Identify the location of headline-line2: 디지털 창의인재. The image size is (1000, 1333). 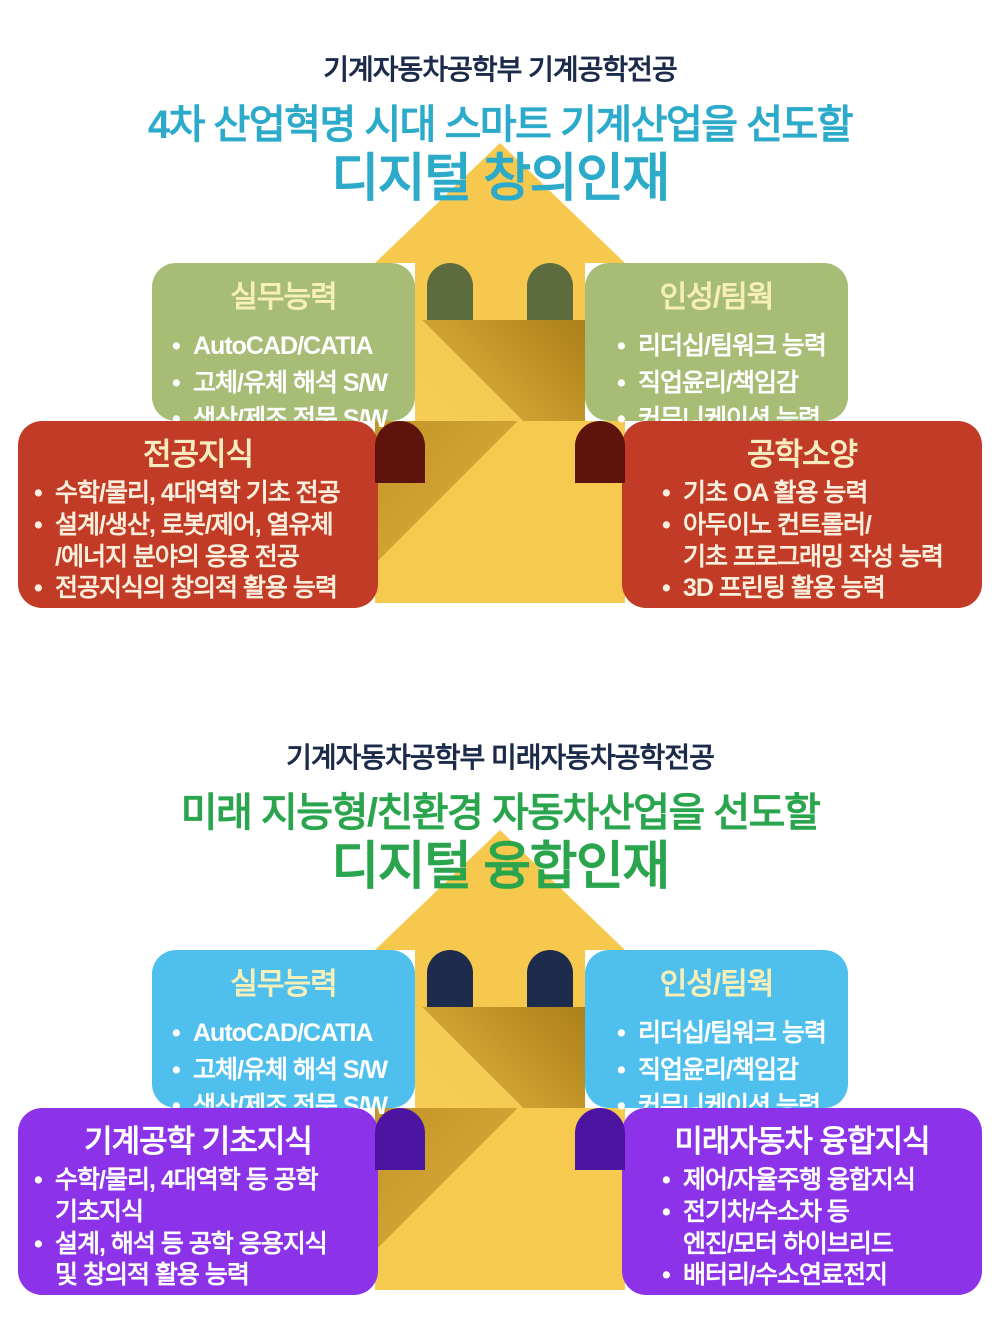
(500, 179).